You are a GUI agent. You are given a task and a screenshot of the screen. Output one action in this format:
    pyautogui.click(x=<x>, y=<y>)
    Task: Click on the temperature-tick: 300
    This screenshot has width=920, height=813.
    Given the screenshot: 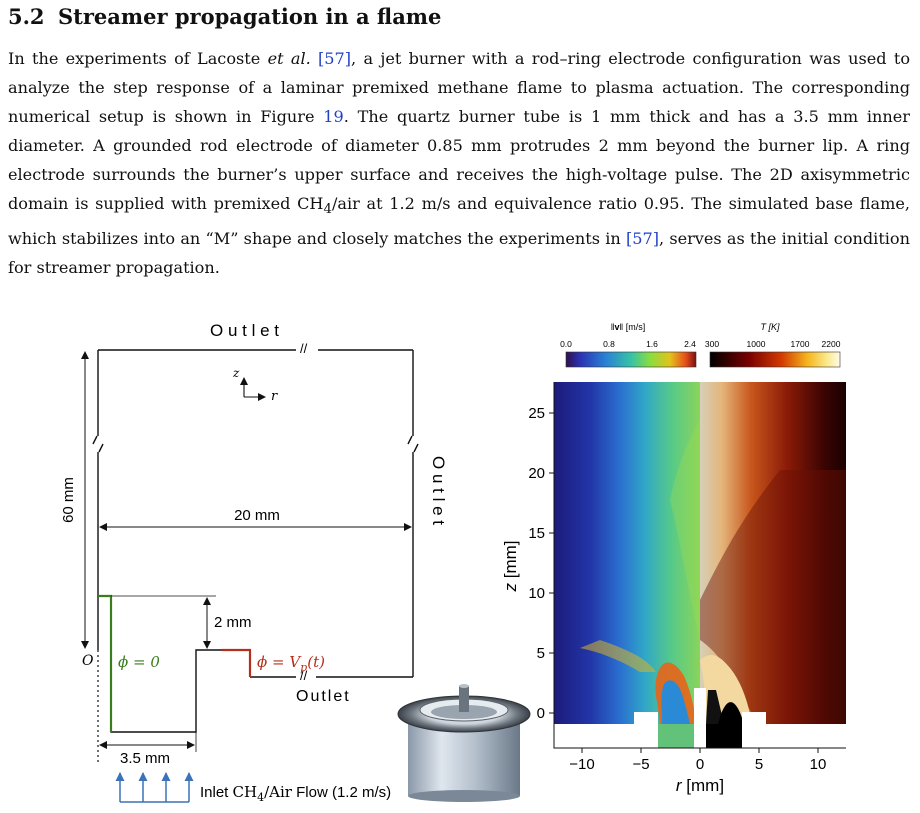 What is the action you would take?
    pyautogui.click(x=712, y=344)
    